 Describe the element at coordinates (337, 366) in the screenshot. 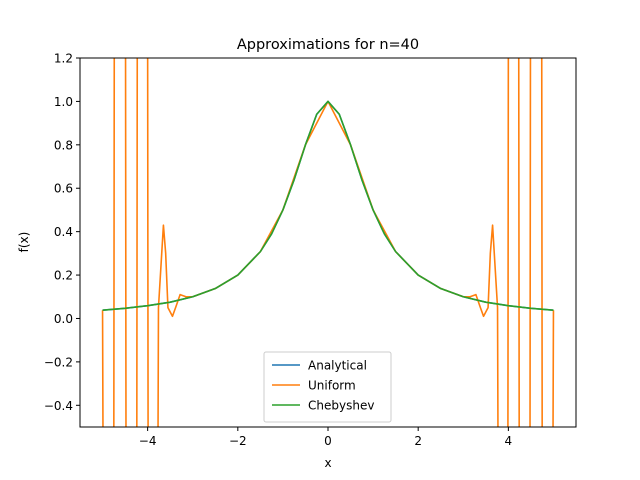

I see `legend-label-analytical: Analytical` at that location.